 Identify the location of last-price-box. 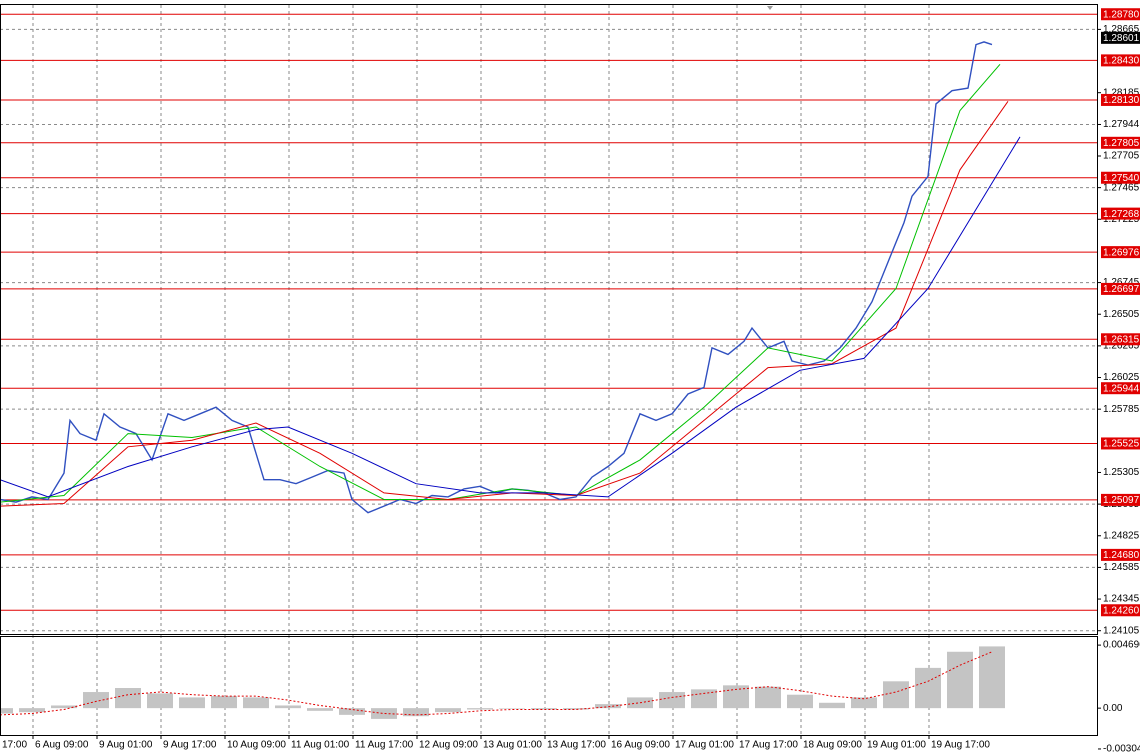
(1120, 37).